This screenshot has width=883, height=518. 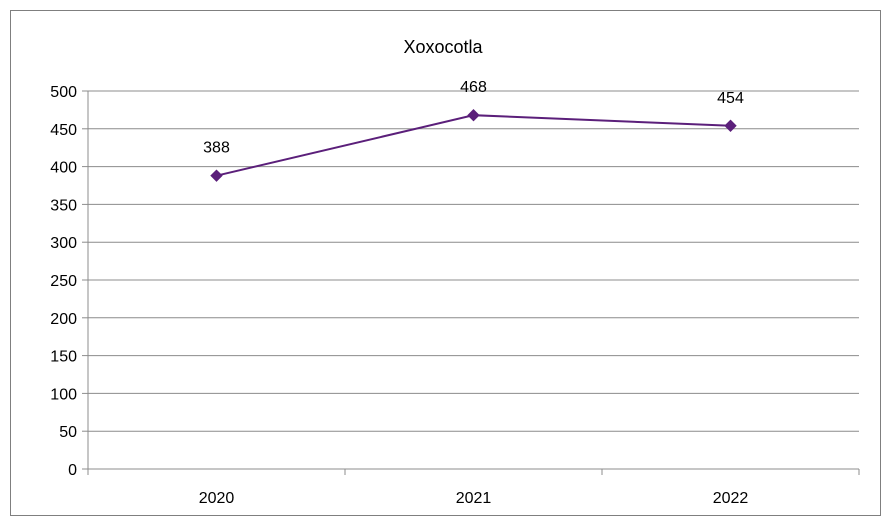 I want to click on data-label: 468, so click(x=473, y=87).